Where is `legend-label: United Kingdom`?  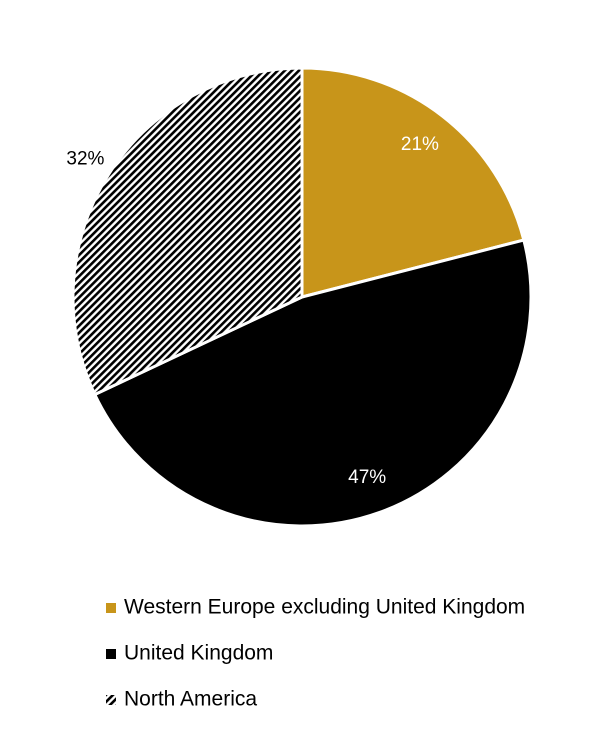 legend-label: United Kingdom is located at coordinates (198, 653).